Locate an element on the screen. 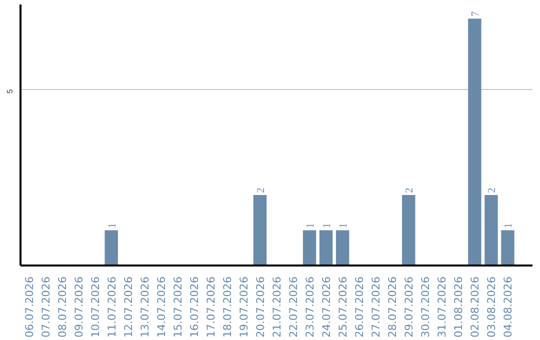  x-tick-label: 10.07.2026 is located at coordinates (95, 307).